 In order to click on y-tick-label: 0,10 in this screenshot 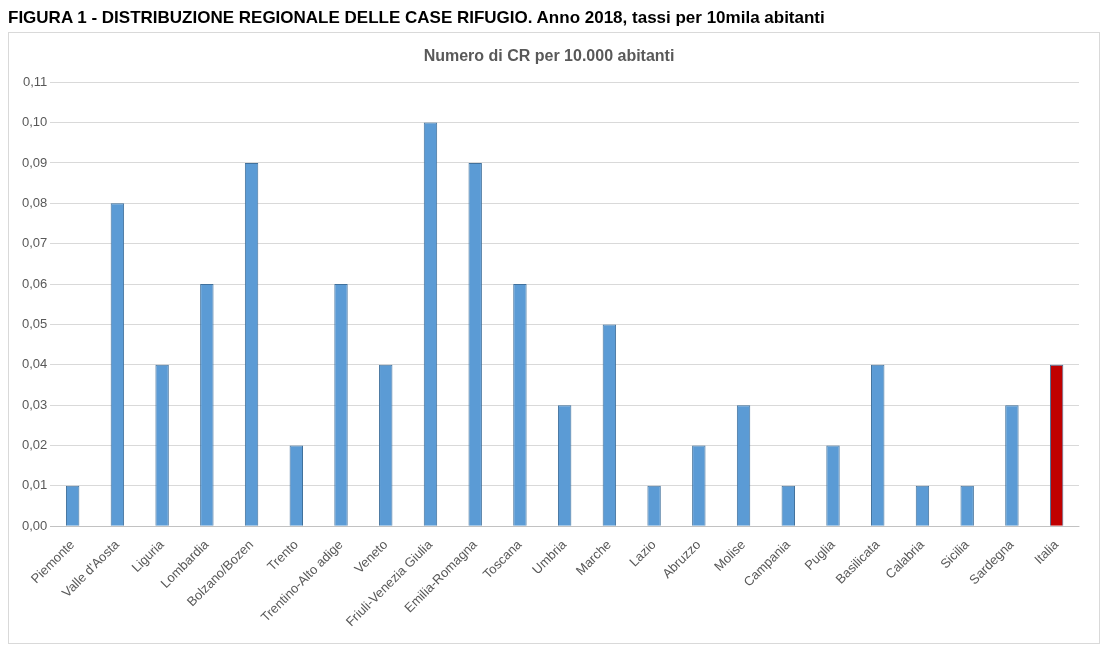, I will do `click(34, 122)`.